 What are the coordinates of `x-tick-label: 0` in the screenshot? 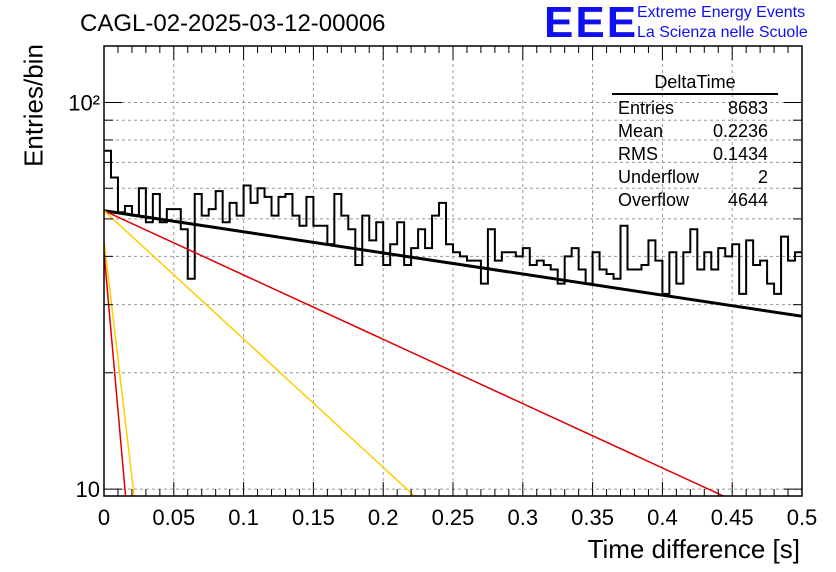 It's located at (104, 517).